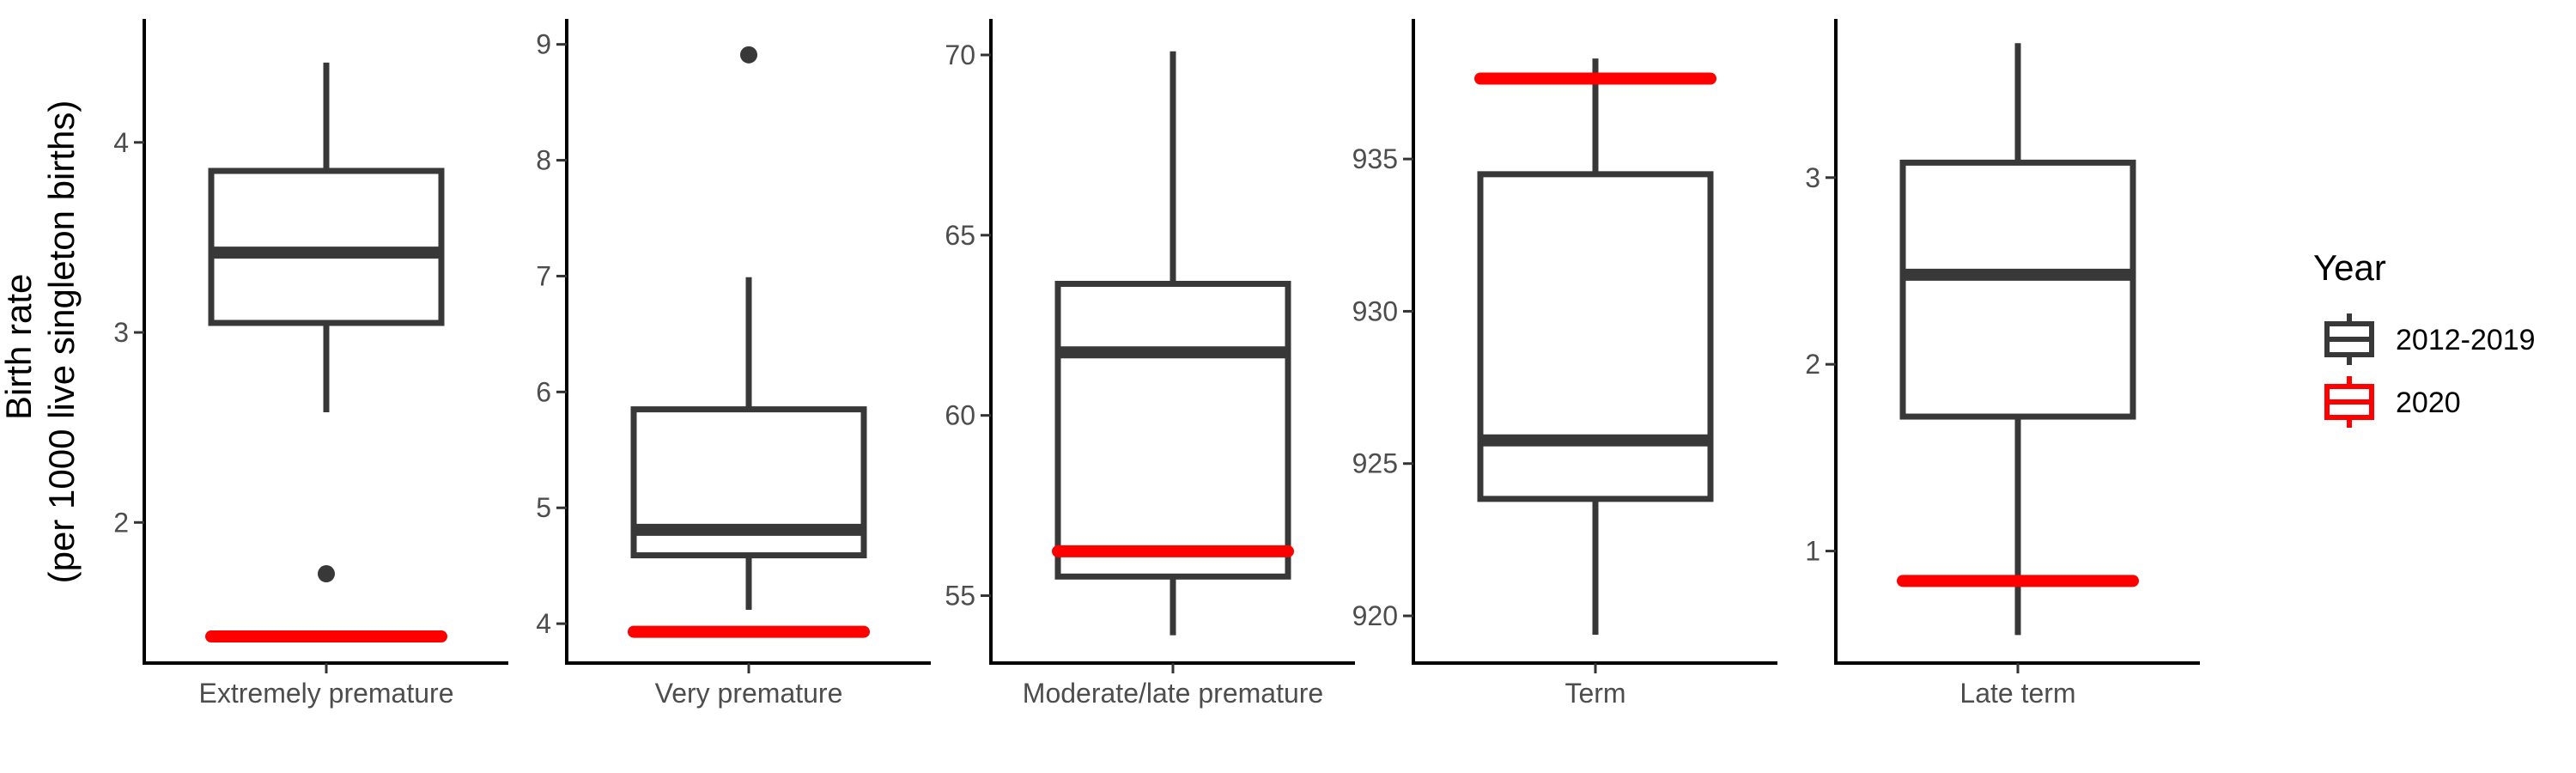  I want to click on x-tick-label: Very premature, so click(749, 693).